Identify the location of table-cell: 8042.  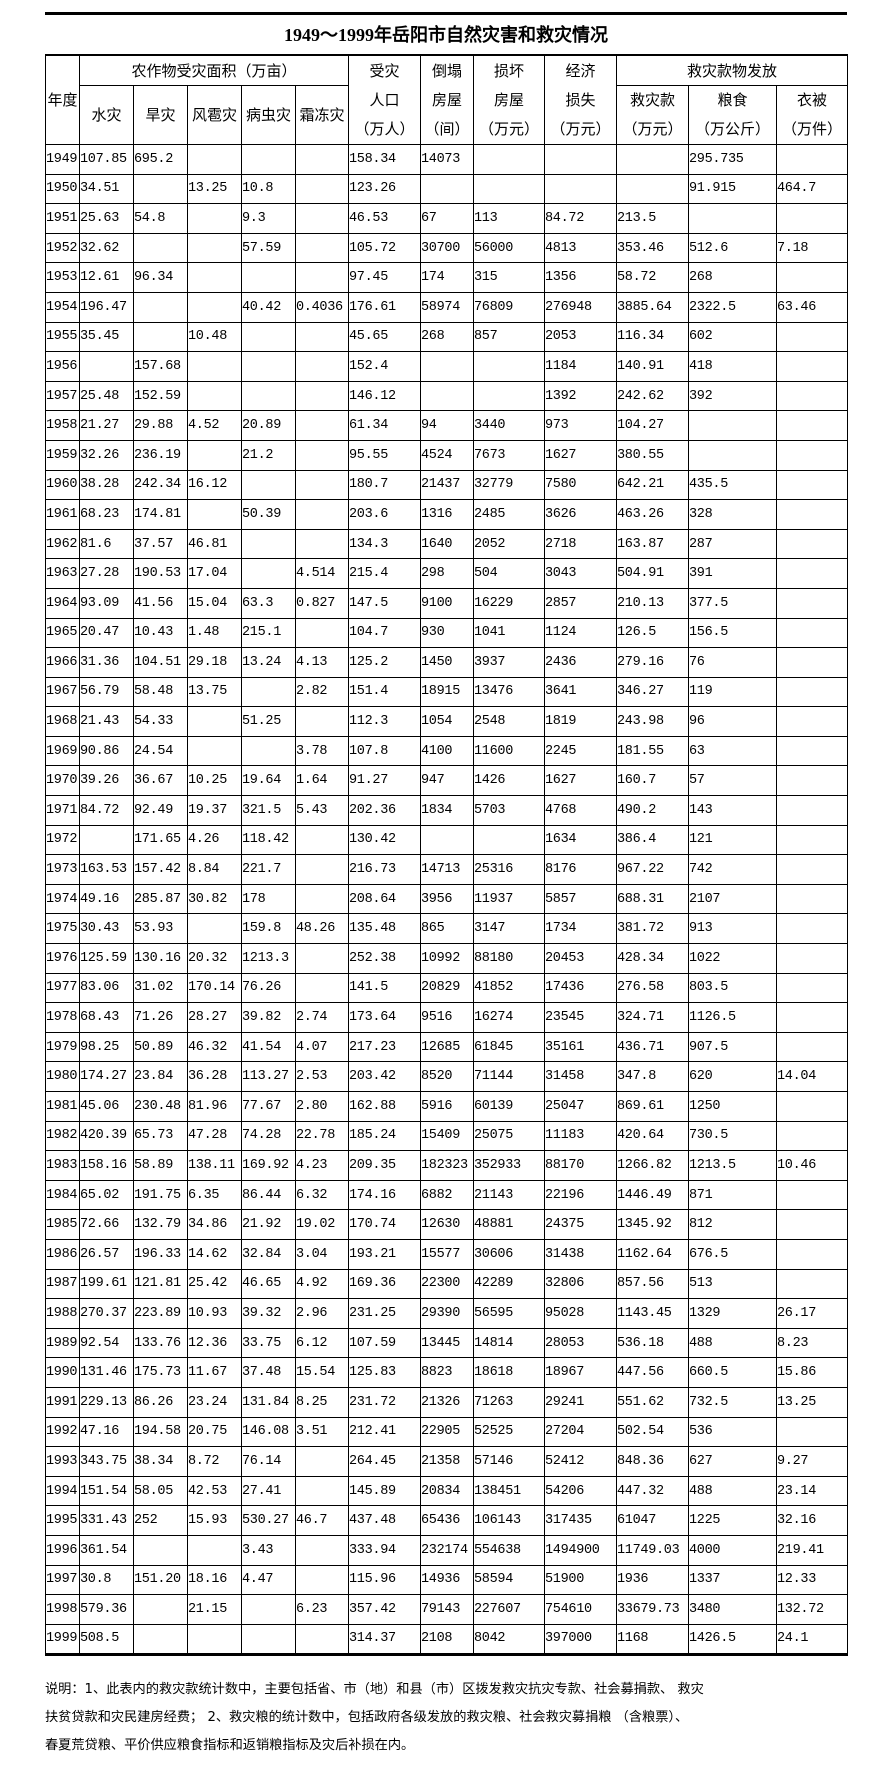
(509, 1639).